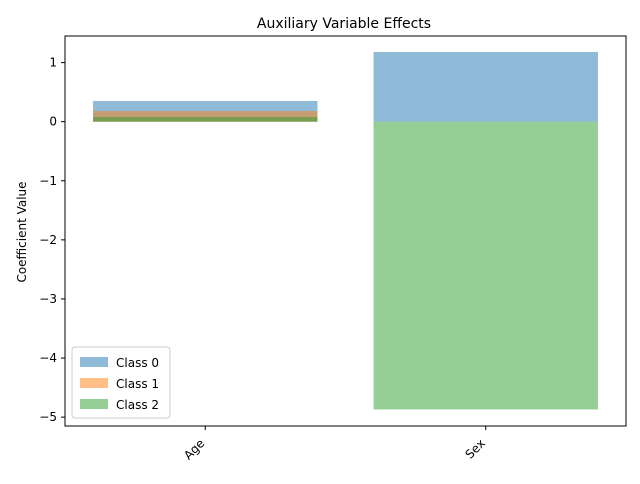 The height and width of the screenshot is (484, 640). What do you see at coordinates (53, 122) in the screenshot?
I see `y-tick-label: 0` at bounding box center [53, 122].